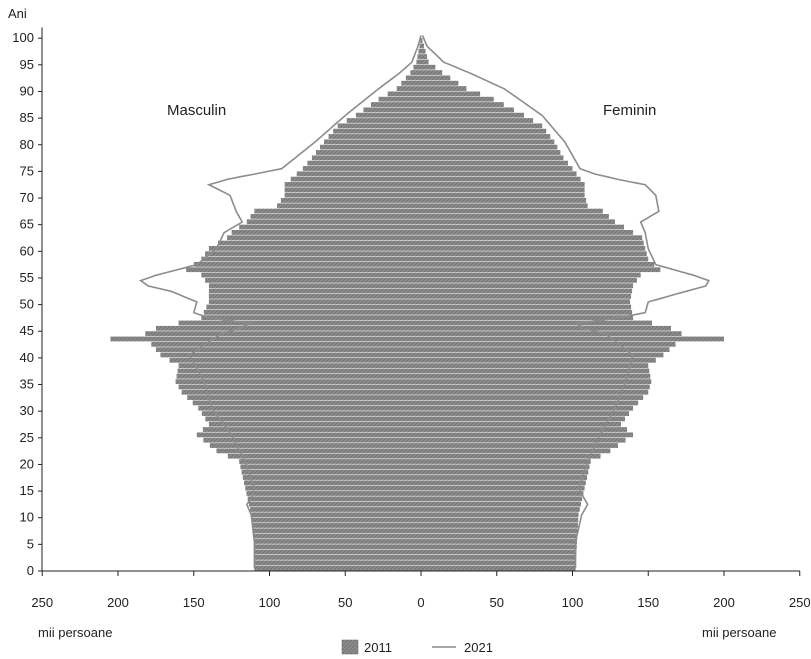  I want to click on x-tick-label-right-50: 50, so click(497, 602).